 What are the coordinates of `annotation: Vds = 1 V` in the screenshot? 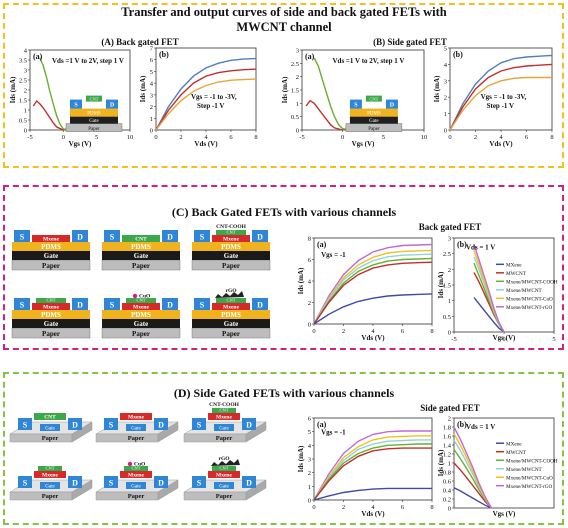 It's located at (480, 247).